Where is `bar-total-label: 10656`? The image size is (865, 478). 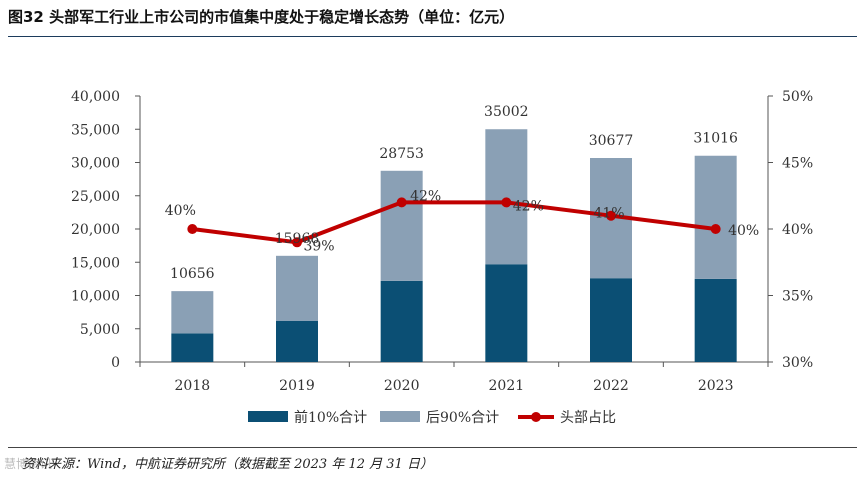
bar-total-label: 10656 is located at coordinates (192, 274).